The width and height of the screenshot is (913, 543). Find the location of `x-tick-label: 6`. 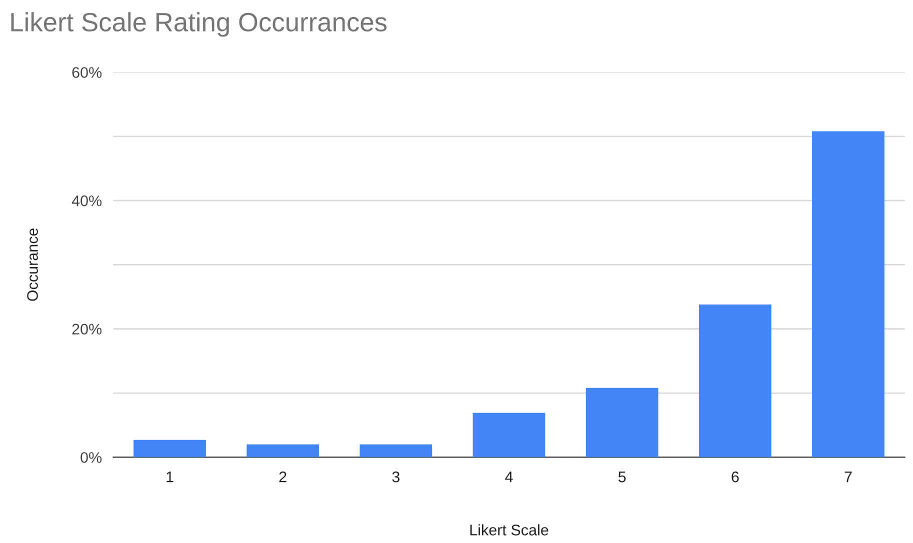

x-tick-label: 6 is located at coordinates (735, 477).